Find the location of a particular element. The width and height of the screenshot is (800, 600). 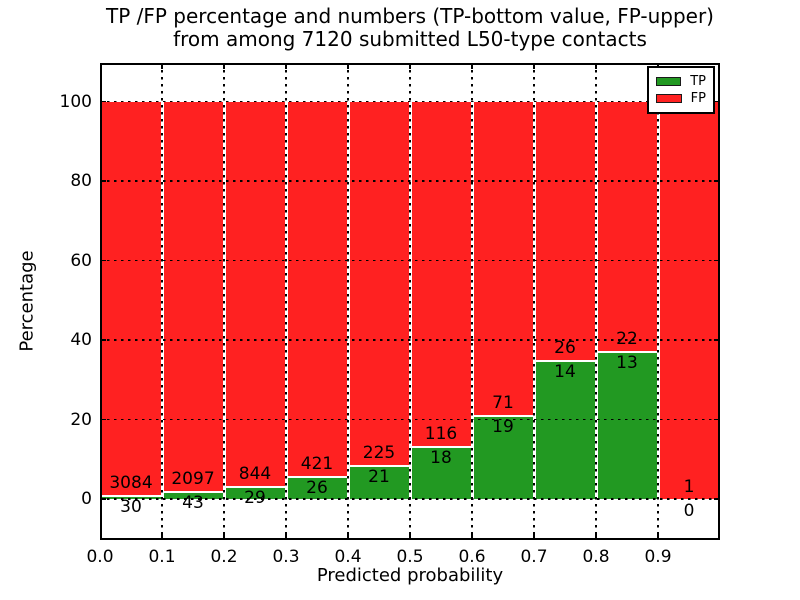

y-tick-label: 80 is located at coordinates (81, 181).